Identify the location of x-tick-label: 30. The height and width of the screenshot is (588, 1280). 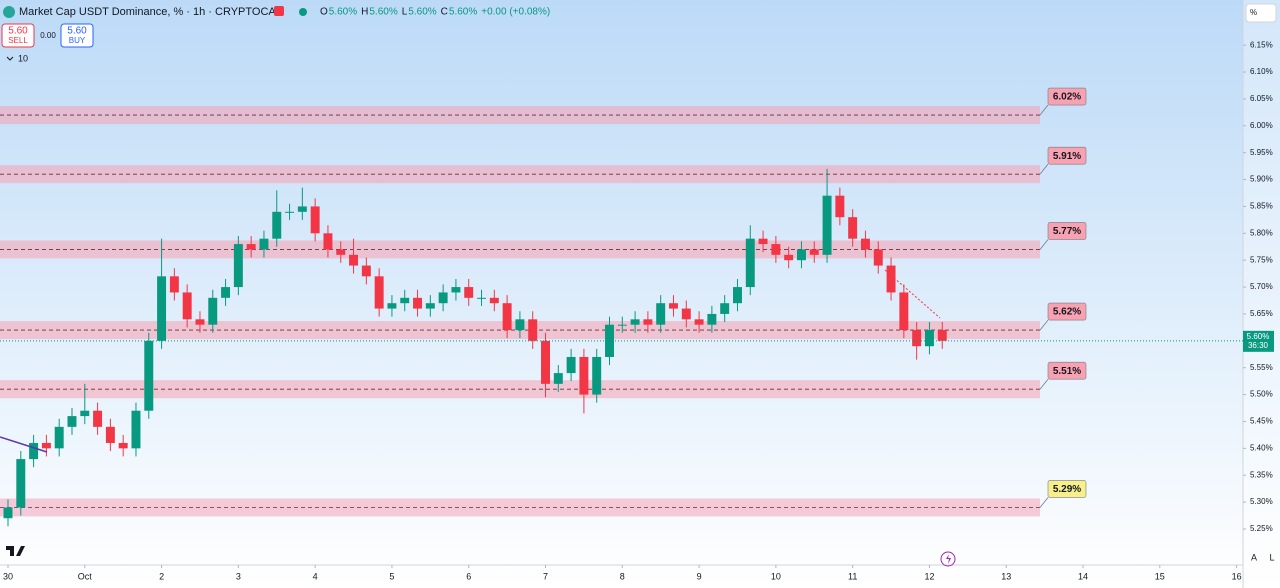
(8, 576).